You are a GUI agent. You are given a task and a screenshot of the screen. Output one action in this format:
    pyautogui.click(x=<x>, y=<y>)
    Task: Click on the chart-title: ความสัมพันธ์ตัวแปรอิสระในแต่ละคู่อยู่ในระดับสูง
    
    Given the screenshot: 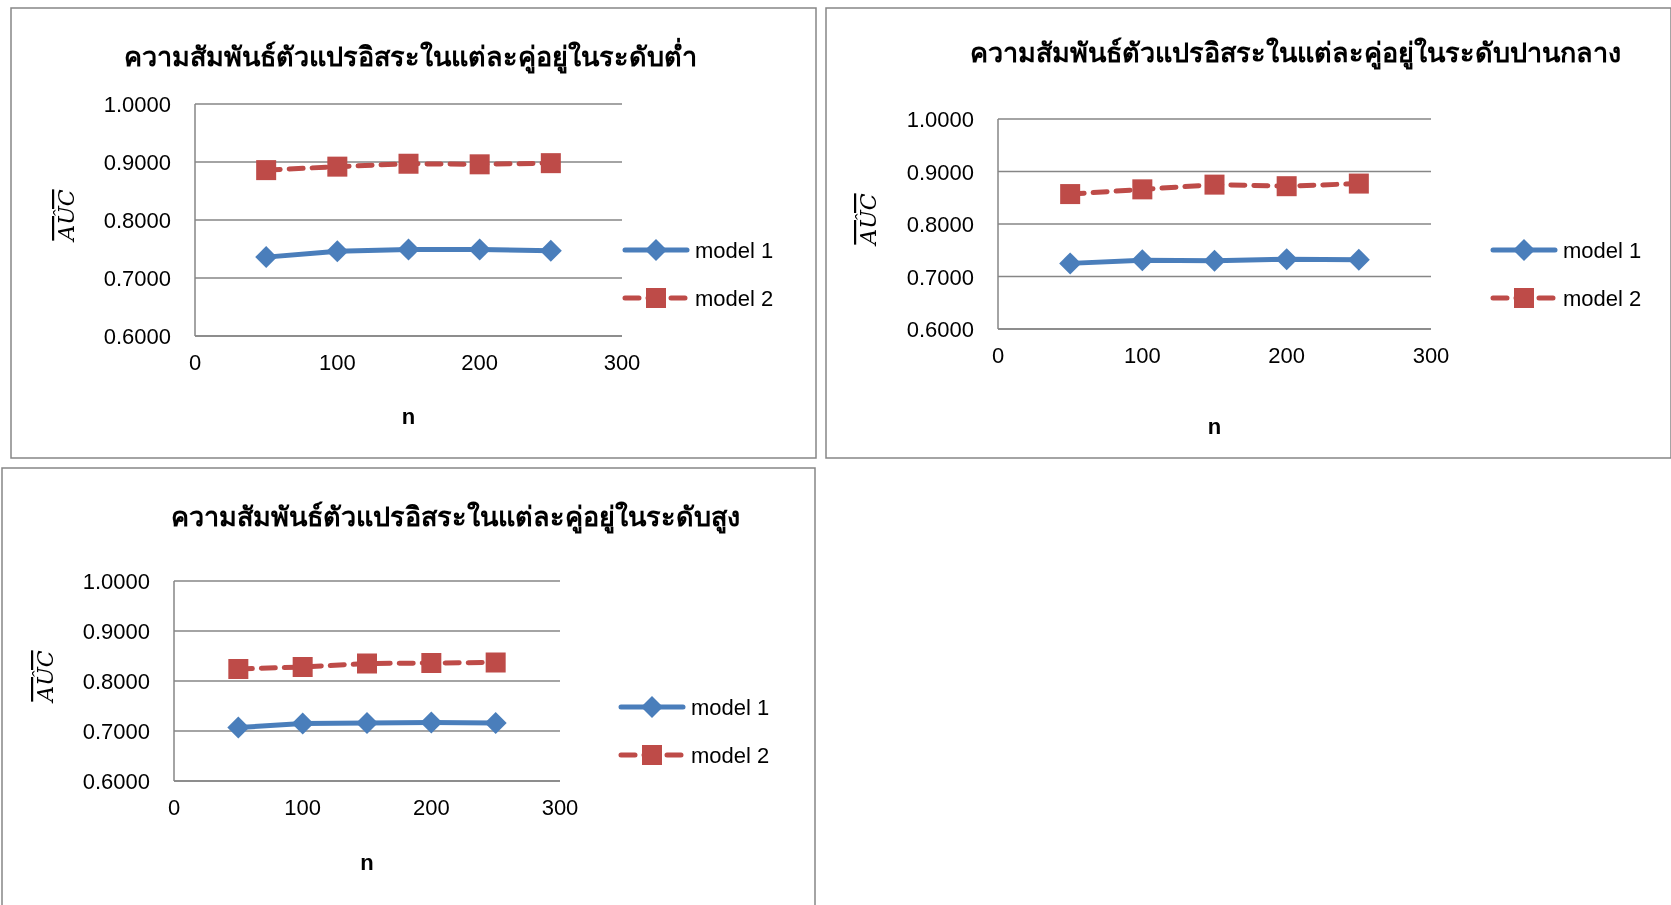 What is the action you would take?
    pyautogui.click(x=455, y=517)
    